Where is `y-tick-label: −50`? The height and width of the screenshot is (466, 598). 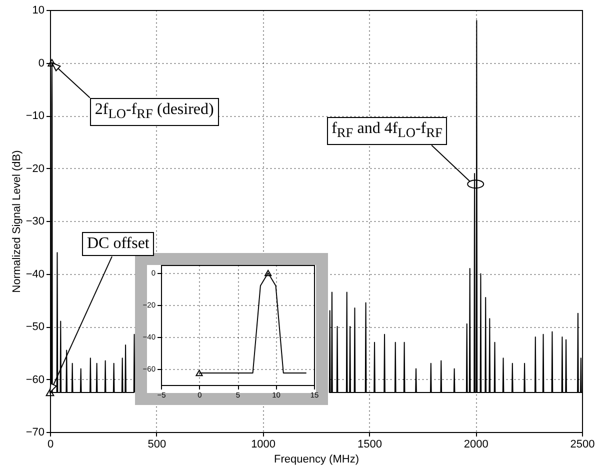
y-tick-label: −50 is located at coordinates (35, 327).